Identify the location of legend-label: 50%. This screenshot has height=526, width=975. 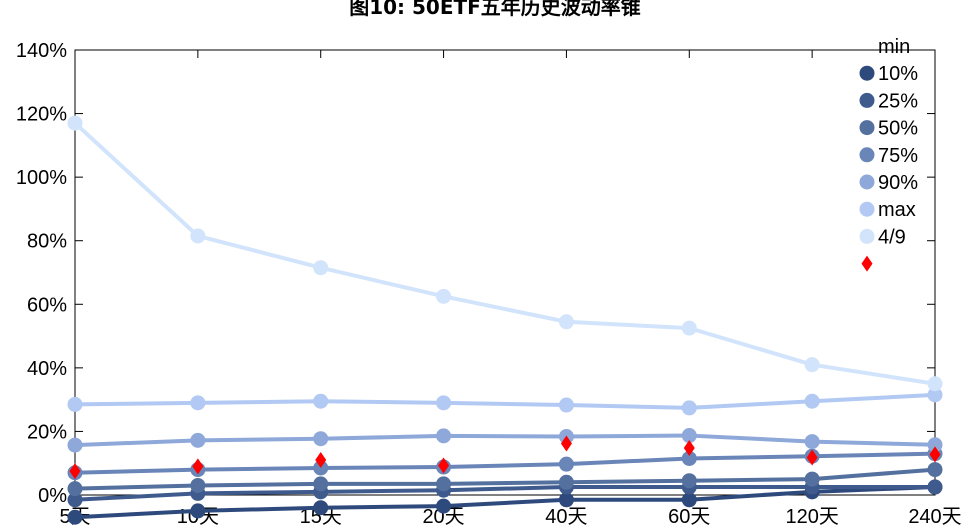
(898, 129).